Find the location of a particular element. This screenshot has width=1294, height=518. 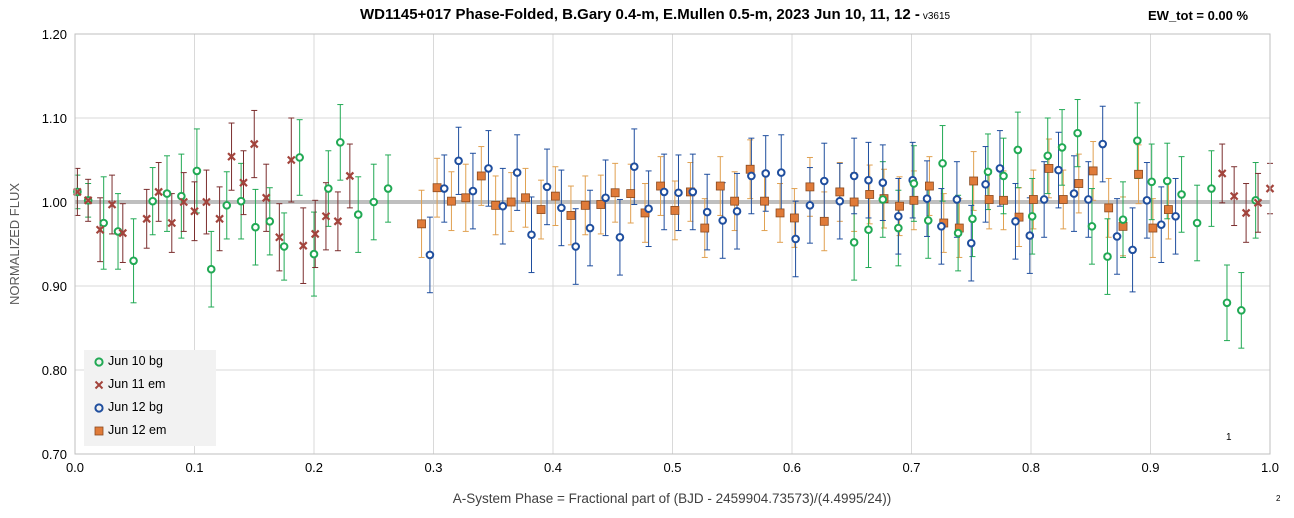

legend: Jun 10 bg Jun 11 em Jun 12 bg Jun 12 em is located at coordinates (150, 398).